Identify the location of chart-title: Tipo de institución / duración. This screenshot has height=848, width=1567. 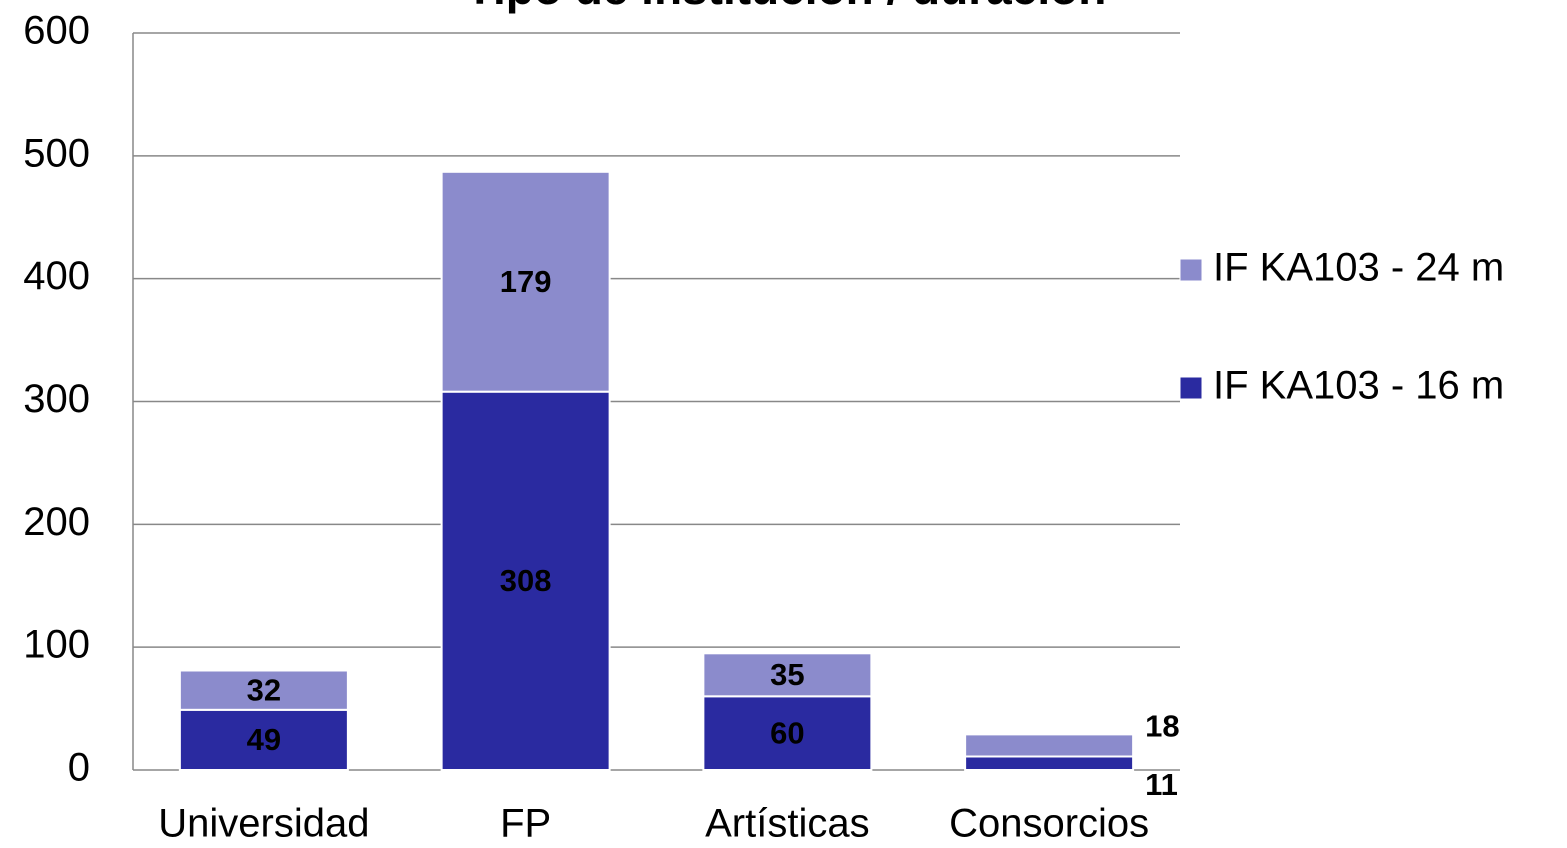
(786, 7).